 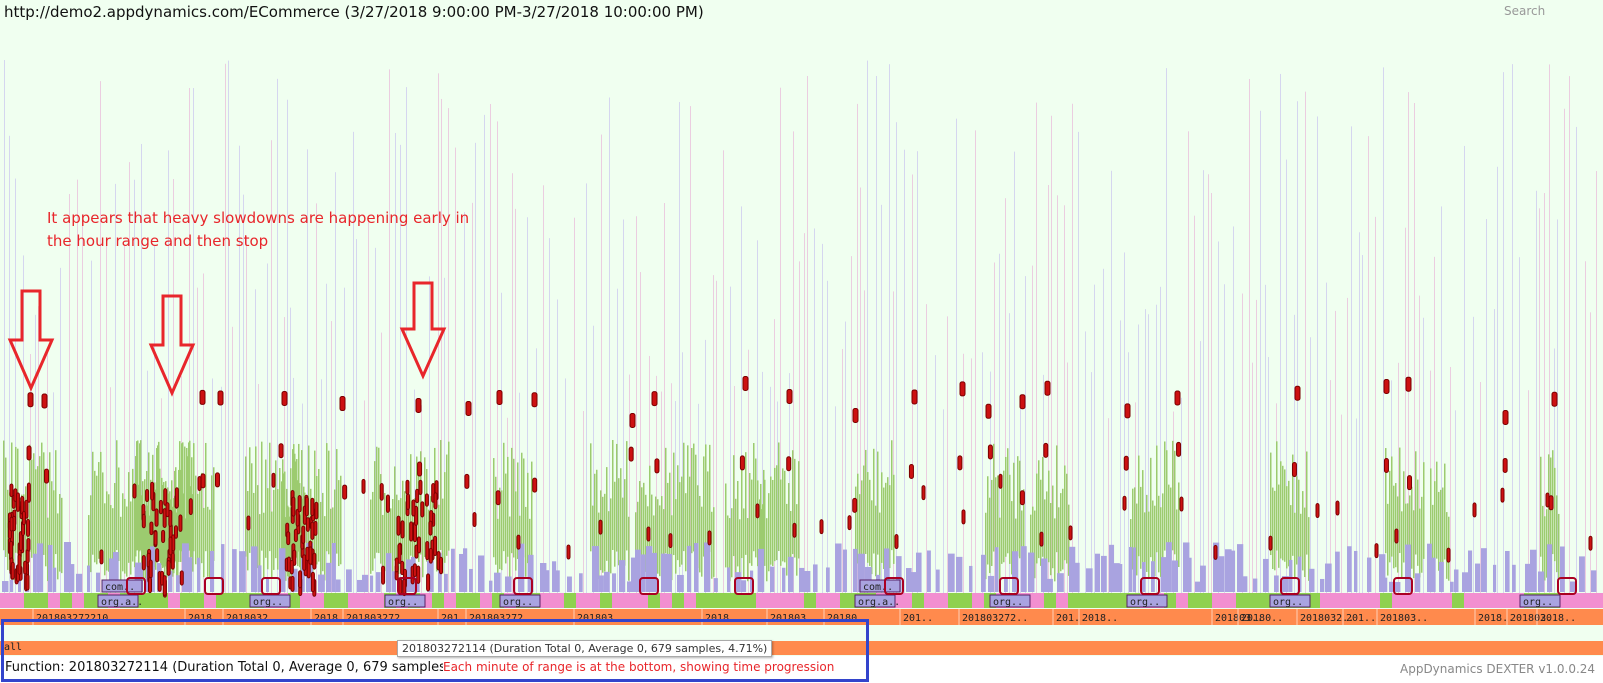 What do you see at coordinates (214, 586) in the screenshot?
I see `selected-frame` at bounding box center [214, 586].